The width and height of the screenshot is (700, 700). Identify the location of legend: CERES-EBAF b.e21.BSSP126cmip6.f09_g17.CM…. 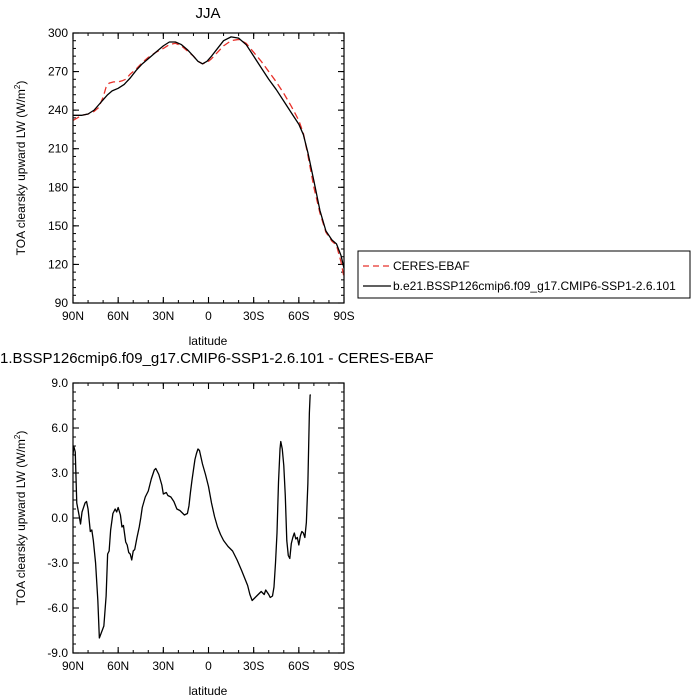
(524, 274).